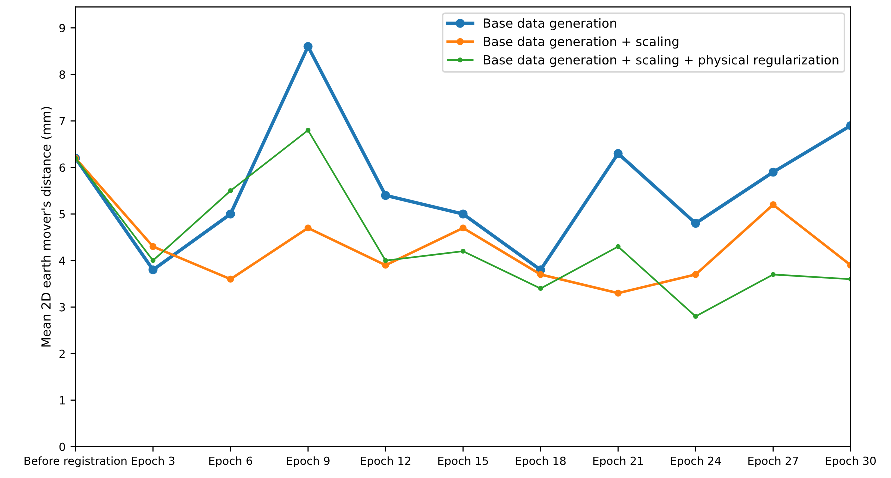 The image size is (891, 478). What do you see at coordinates (619, 462) in the screenshot?
I see `x-tick-label: Epoch 21` at bounding box center [619, 462].